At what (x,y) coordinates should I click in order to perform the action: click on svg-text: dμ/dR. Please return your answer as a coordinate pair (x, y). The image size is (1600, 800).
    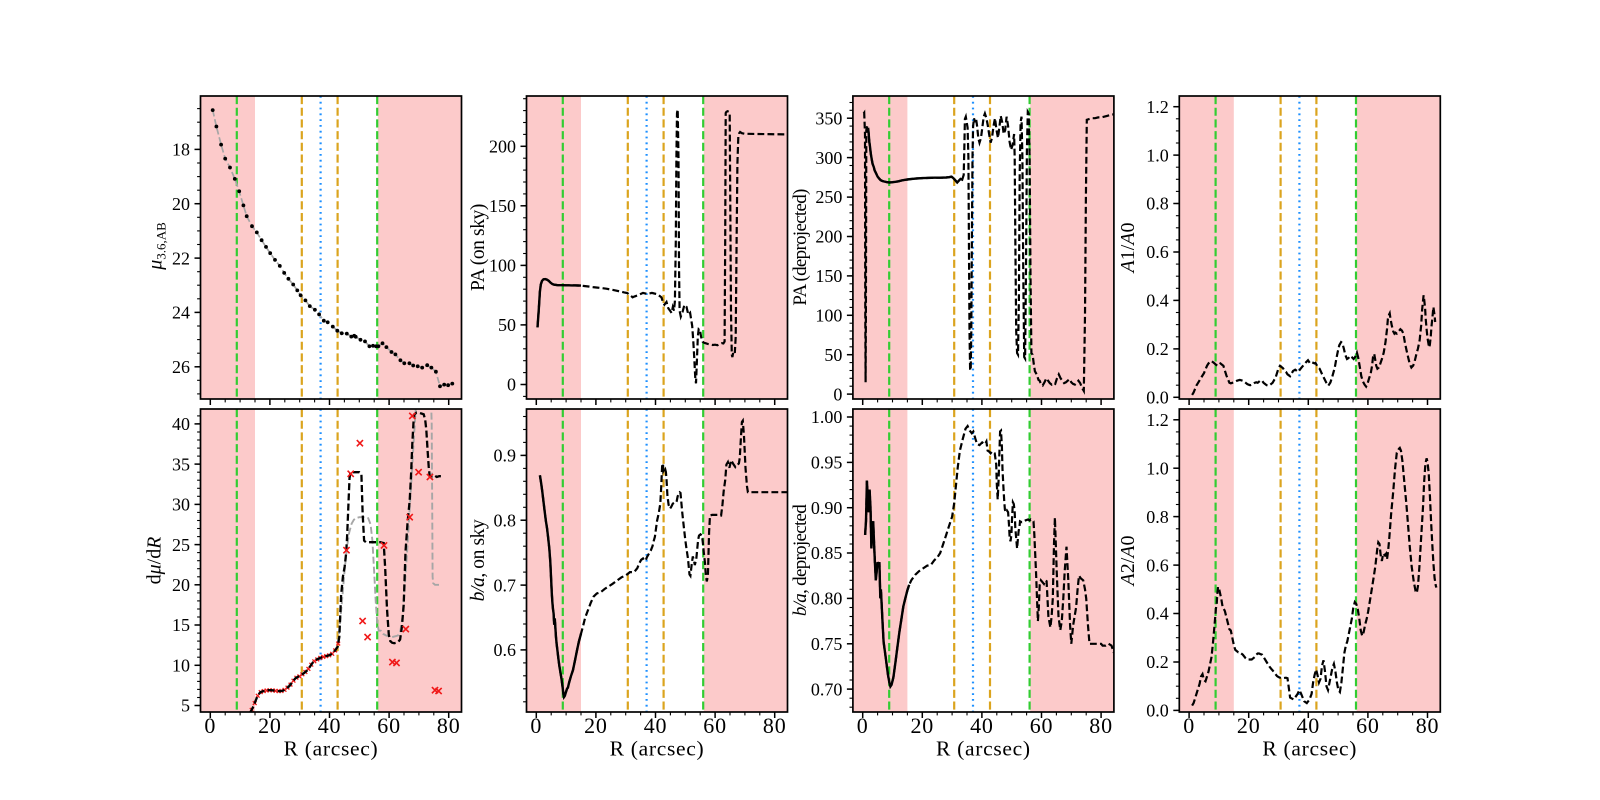
    Looking at the image, I should click on (155, 561).